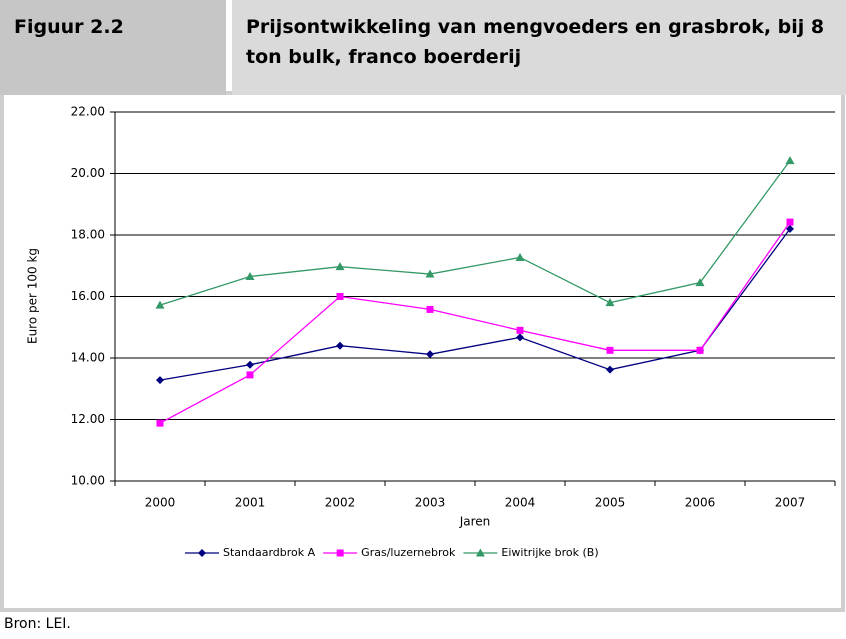 This screenshot has height=639, width=846. I want to click on y-tick-label: 16.00, so click(88, 296).